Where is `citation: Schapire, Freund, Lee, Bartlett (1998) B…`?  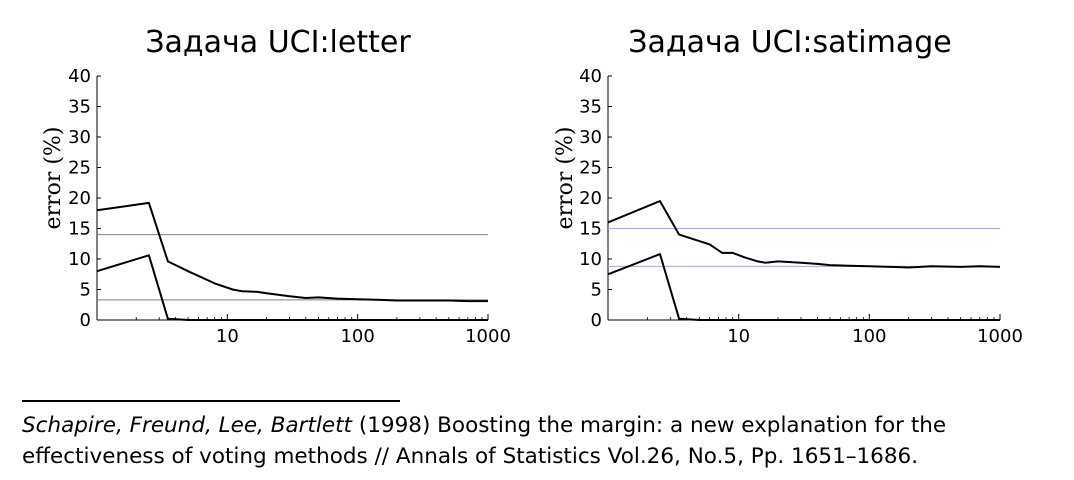
citation: Schapire, Freund, Lee, Bartlett (1998) B… is located at coordinates (542, 441).